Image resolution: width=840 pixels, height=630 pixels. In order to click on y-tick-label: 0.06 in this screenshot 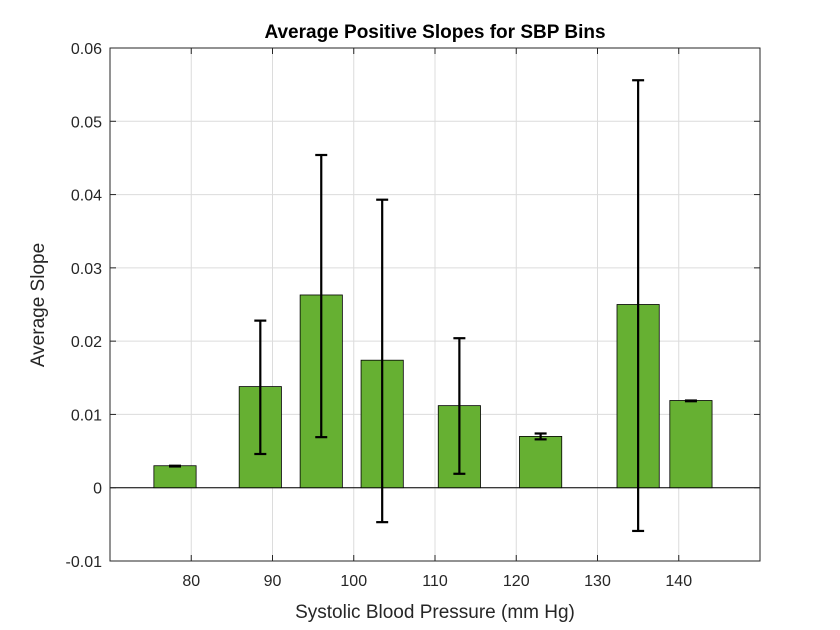, I will do `click(86, 49)`.